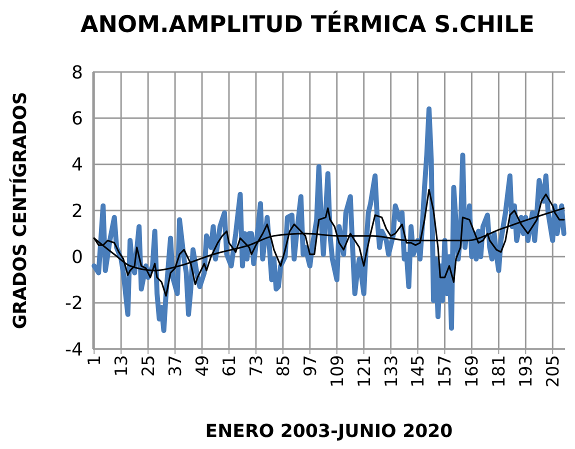 Image resolution: width=575 pixels, height=449 pixels. I want to click on x-tick-label: 61, so click(230, 366).